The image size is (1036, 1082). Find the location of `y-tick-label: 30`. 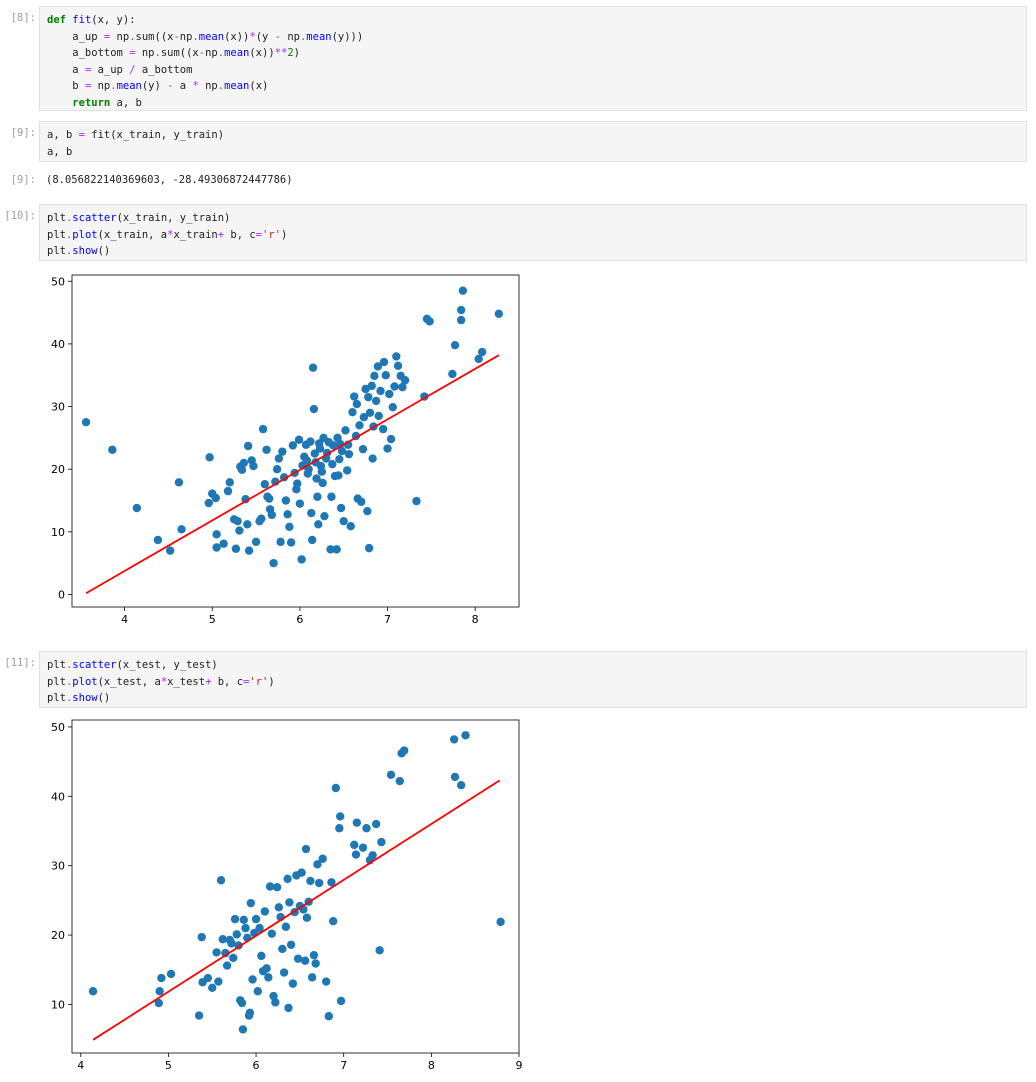

y-tick-label: 30 is located at coordinates (58, 866).